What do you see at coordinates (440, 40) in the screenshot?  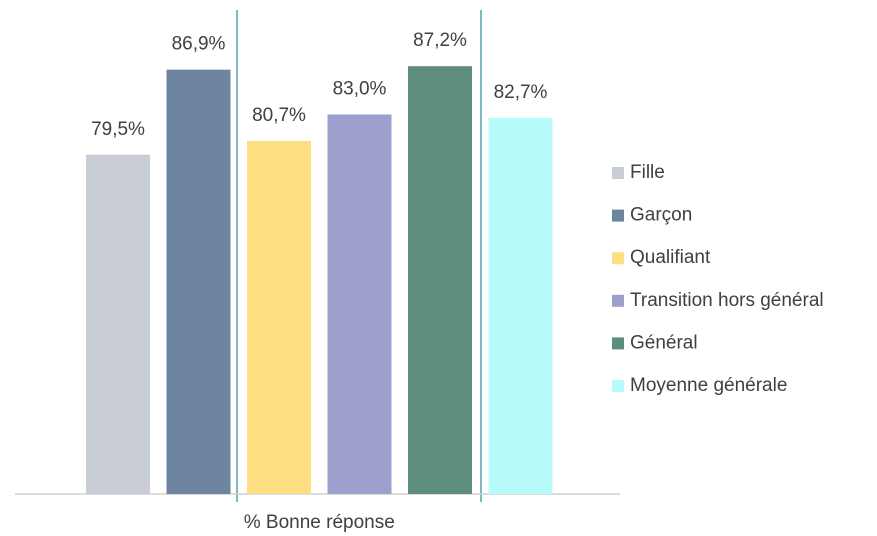 I see `value-label: 87,2%` at bounding box center [440, 40].